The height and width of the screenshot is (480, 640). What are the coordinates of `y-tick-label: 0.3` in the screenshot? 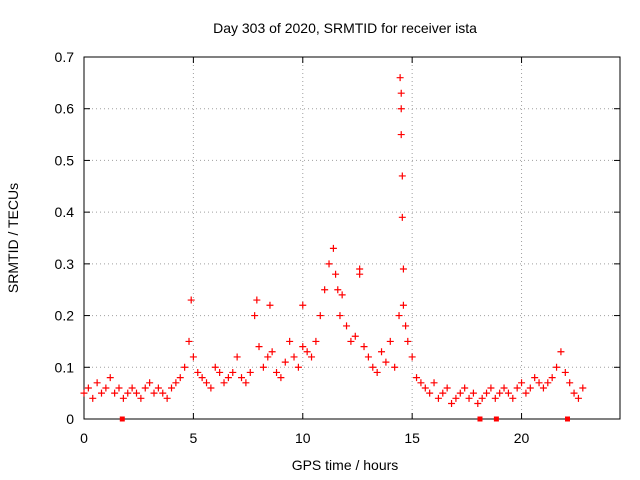 It's located at (65, 264).